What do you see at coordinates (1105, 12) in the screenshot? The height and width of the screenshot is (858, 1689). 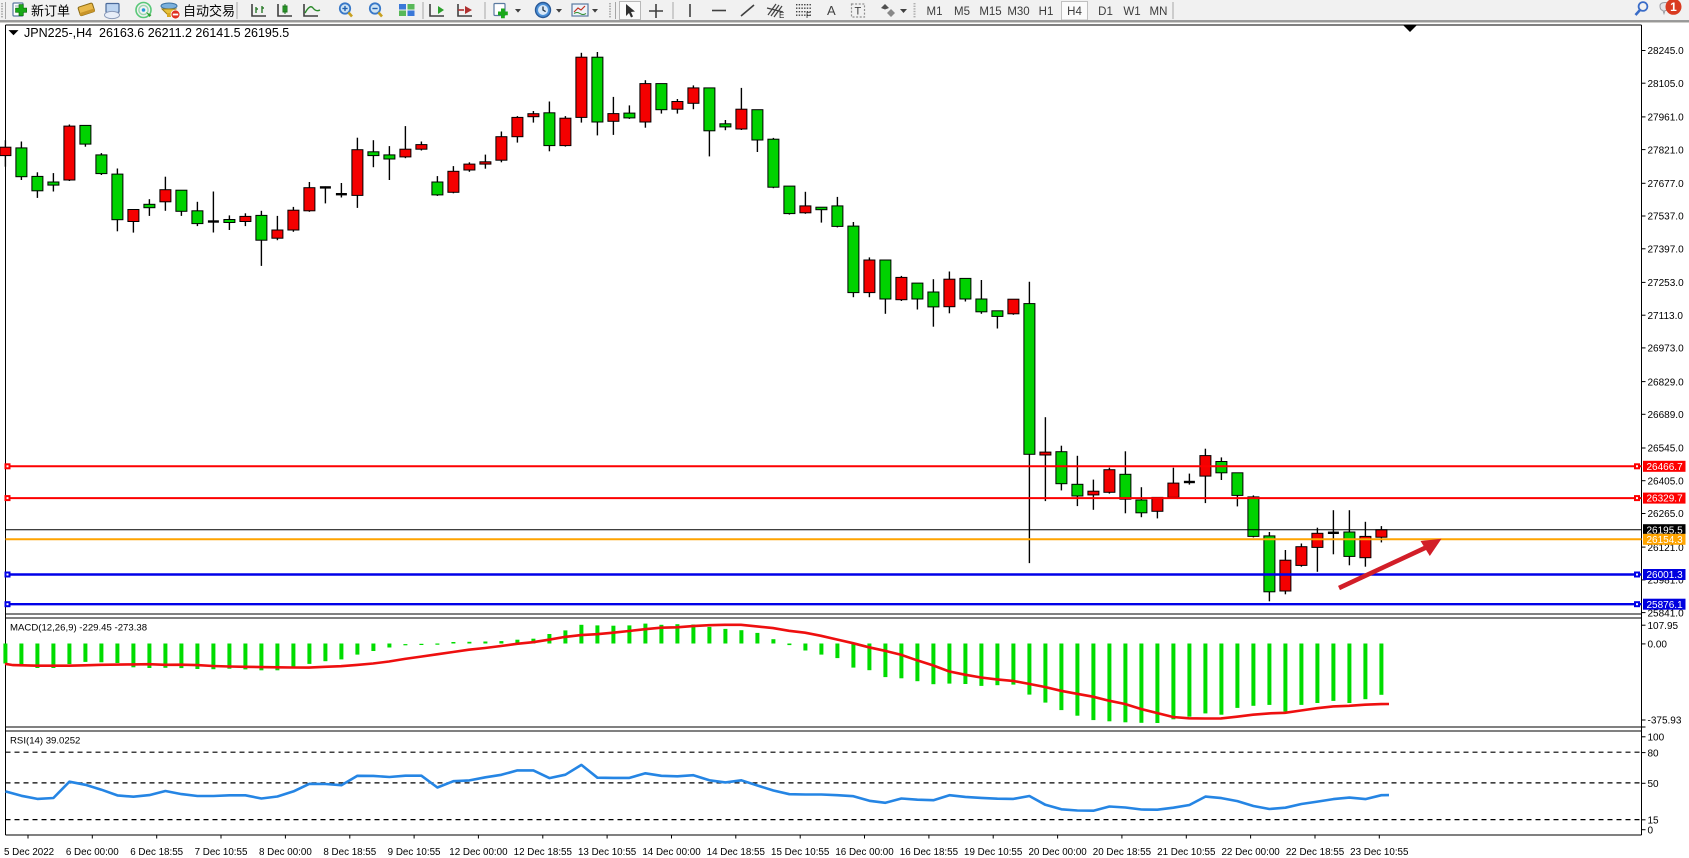 I see `svg-text: D1` at bounding box center [1105, 12].